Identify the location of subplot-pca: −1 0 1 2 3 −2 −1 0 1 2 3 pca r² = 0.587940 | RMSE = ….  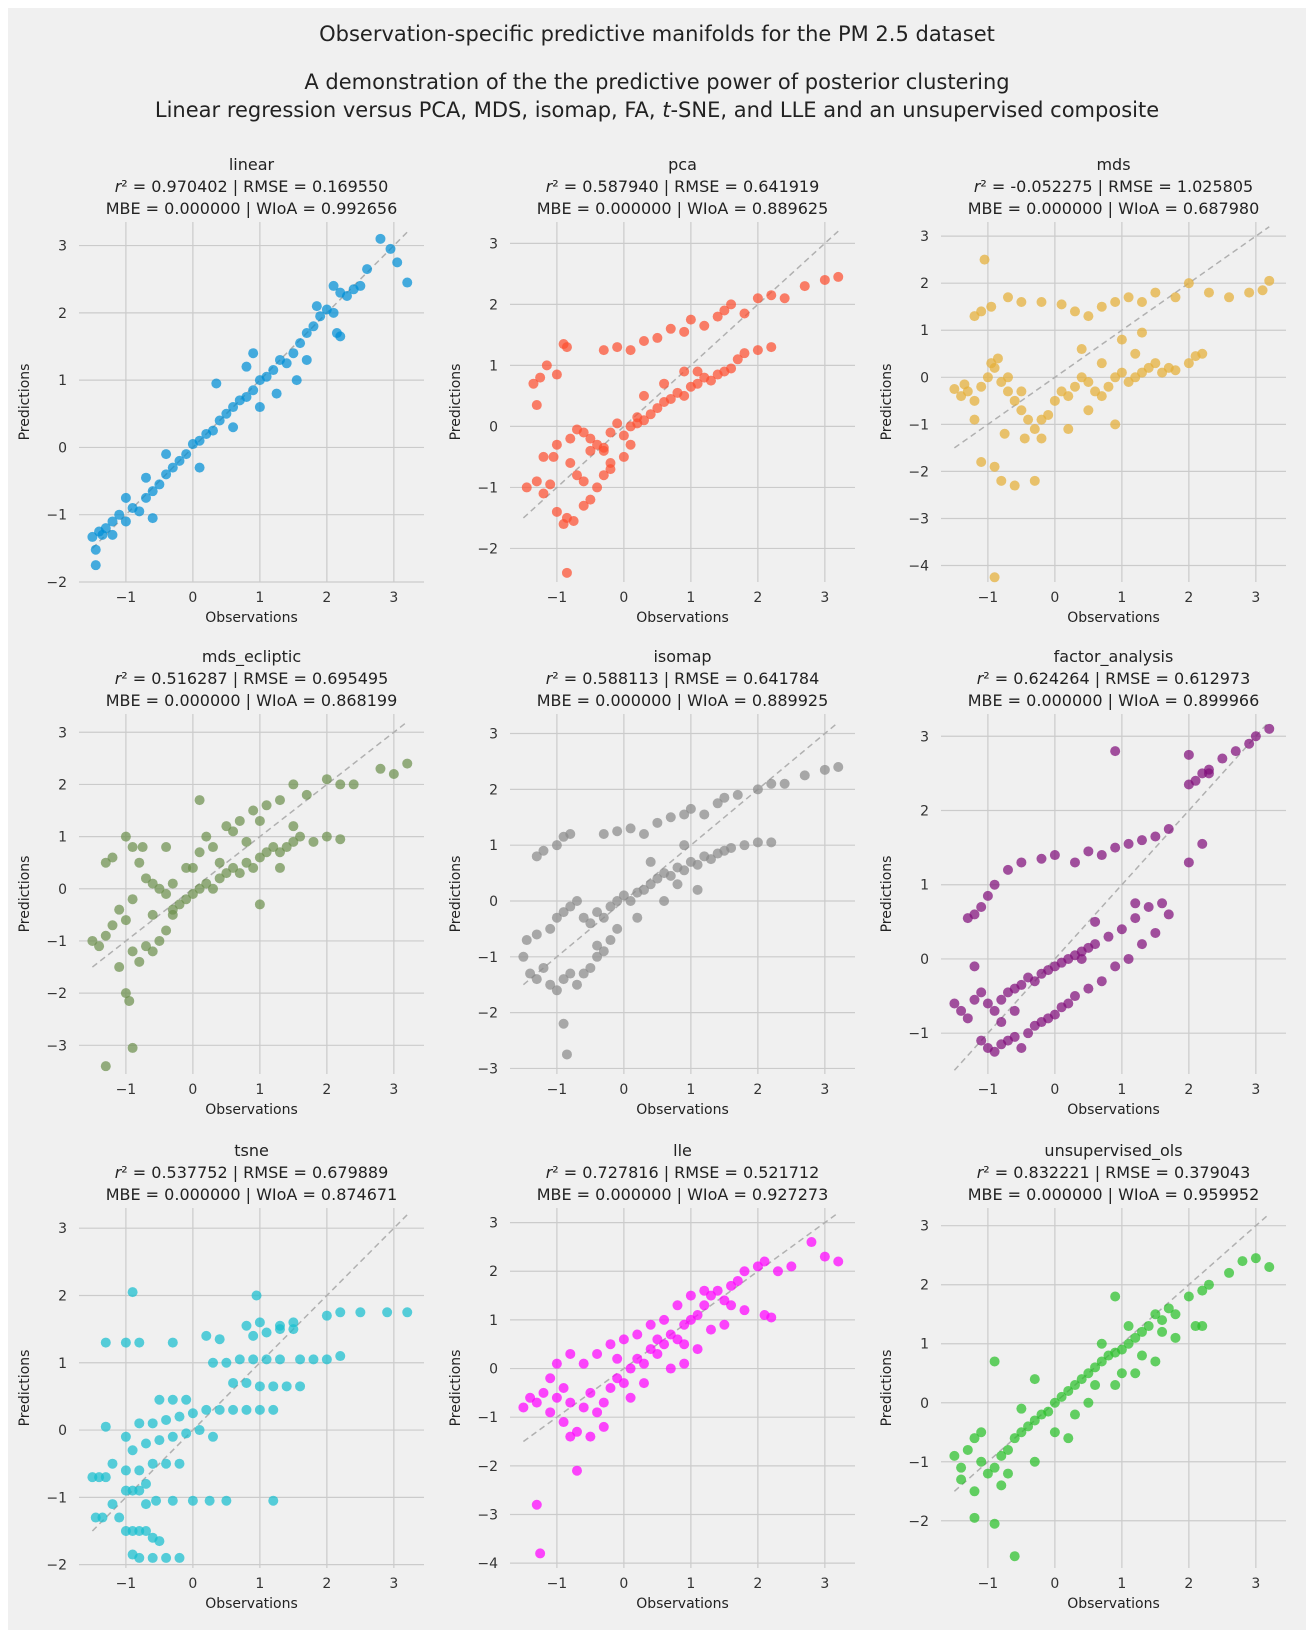
(651, 390).